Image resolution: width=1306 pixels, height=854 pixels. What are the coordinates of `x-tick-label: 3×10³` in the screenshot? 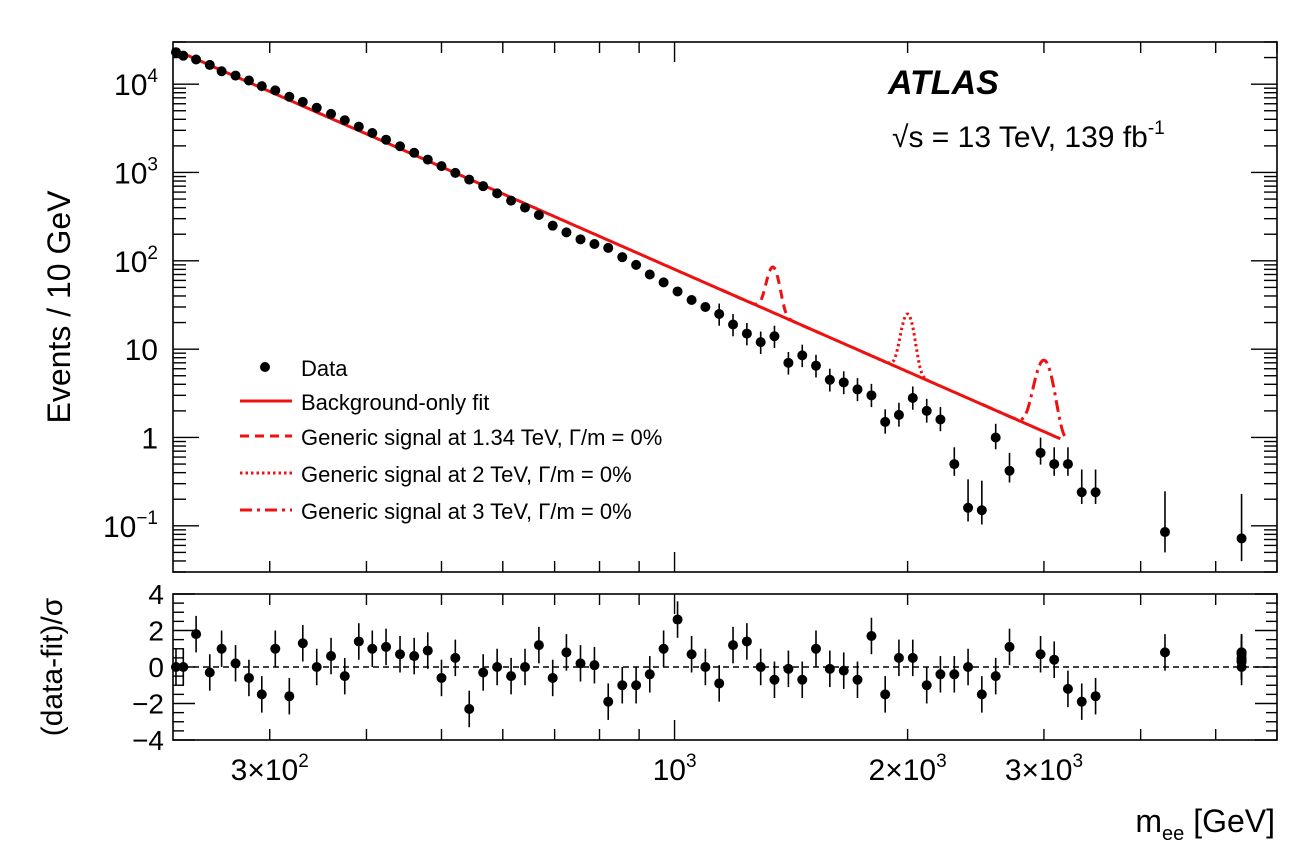 It's located at (1044, 769).